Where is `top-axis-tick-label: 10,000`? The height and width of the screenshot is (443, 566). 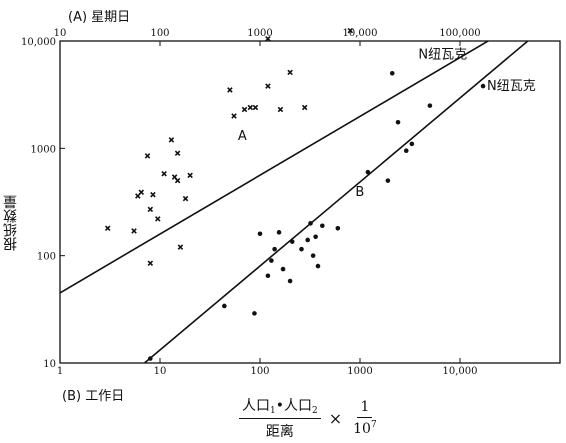 top-axis-tick-label: 10,000 is located at coordinates (360, 33).